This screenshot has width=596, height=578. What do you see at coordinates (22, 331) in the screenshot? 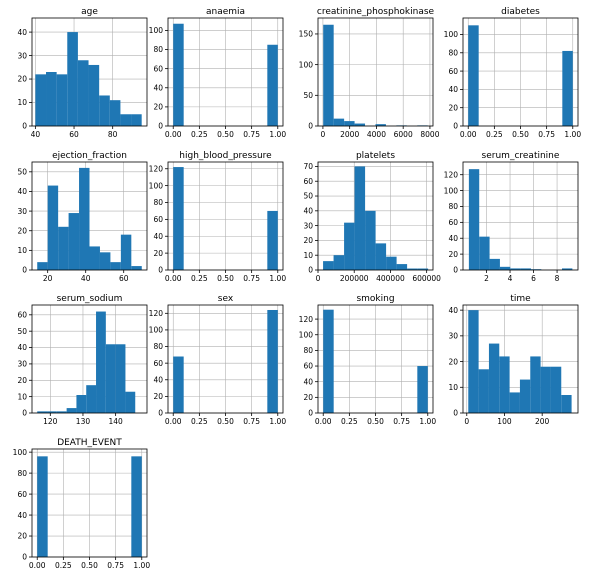
I see `y-tick-label: 50` at bounding box center [22, 331].